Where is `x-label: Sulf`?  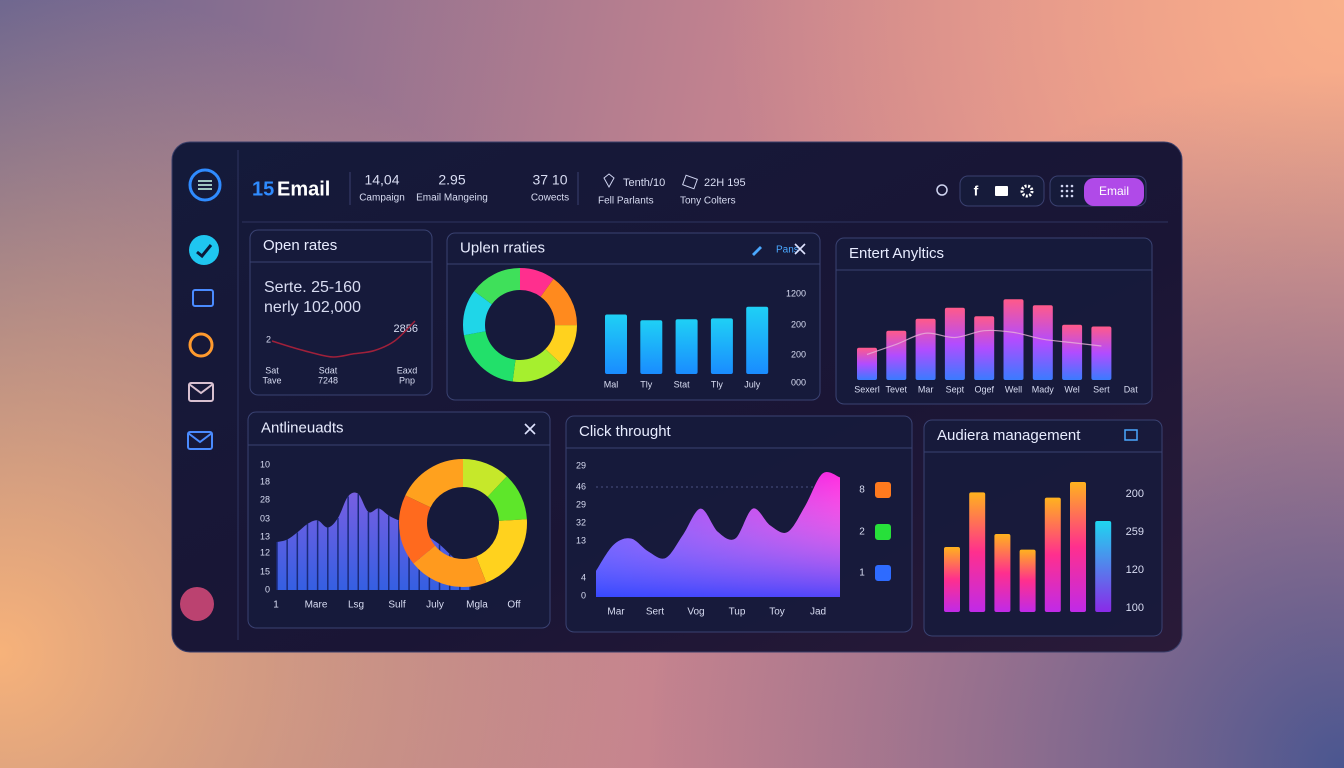 x-label: Sulf is located at coordinates (396, 605).